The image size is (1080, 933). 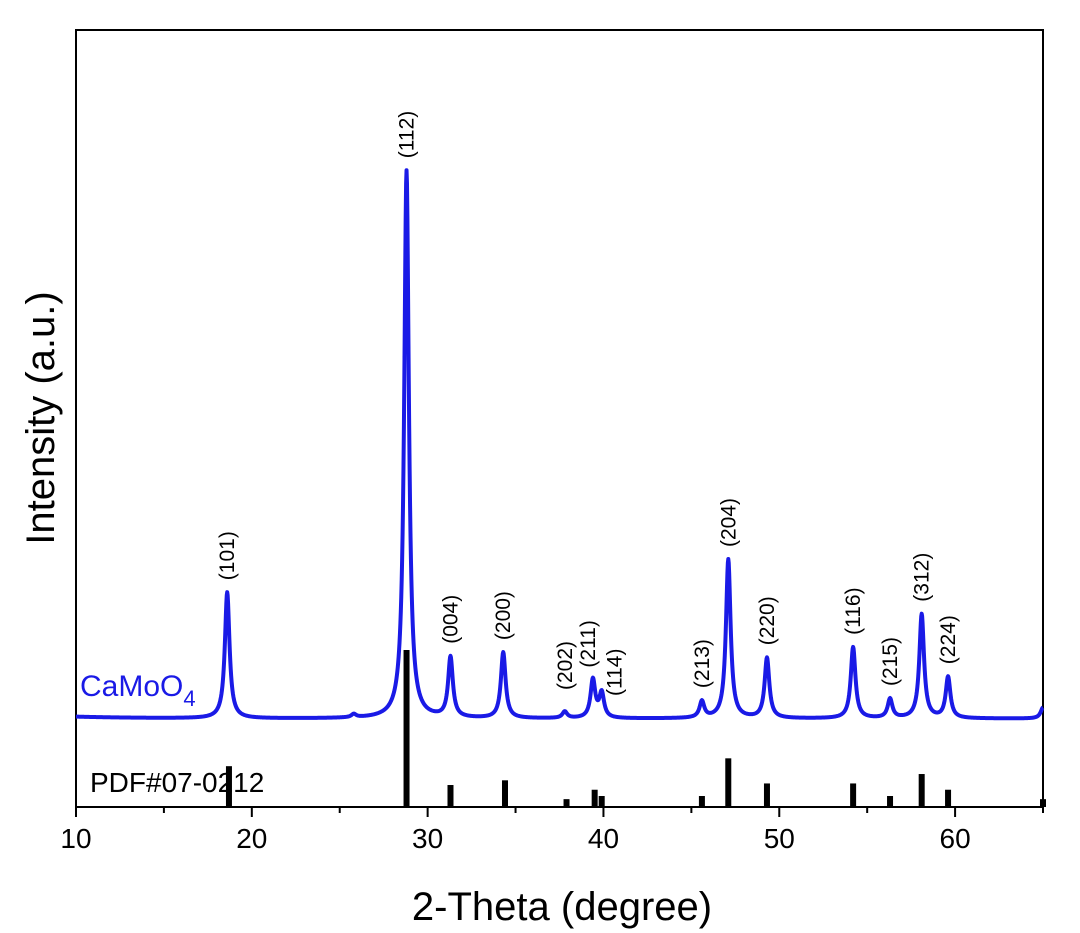 I want to click on peak-label: (312), so click(x=922, y=577).